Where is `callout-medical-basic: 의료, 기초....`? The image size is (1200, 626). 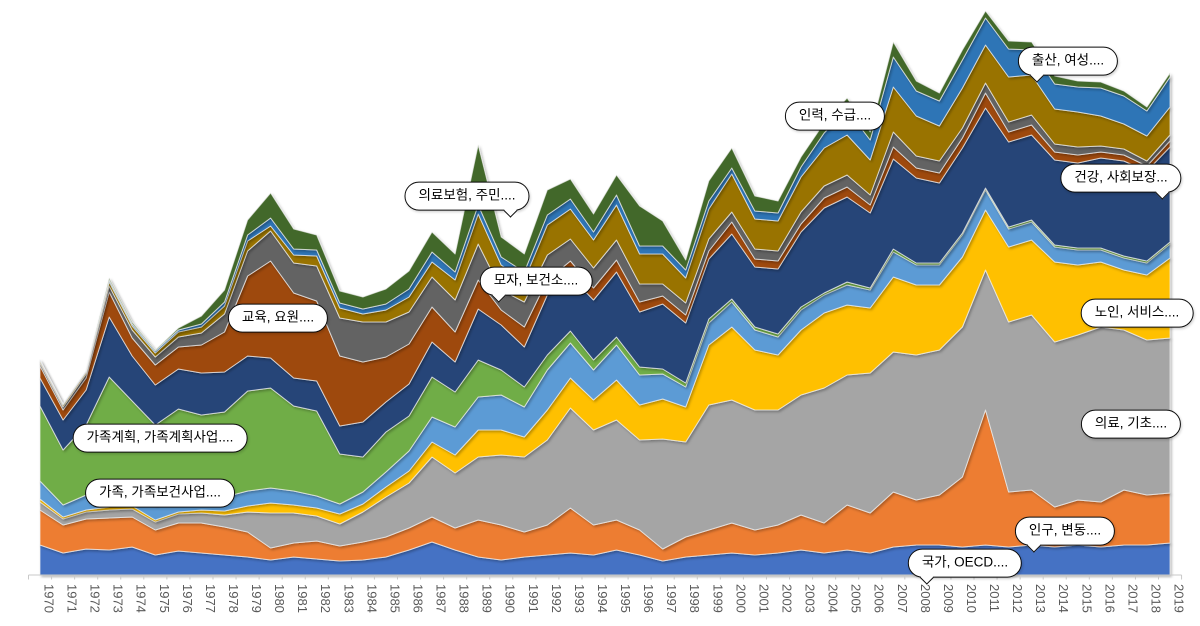
callout-medical-basic: 의료, 기초.... is located at coordinates (1131, 424).